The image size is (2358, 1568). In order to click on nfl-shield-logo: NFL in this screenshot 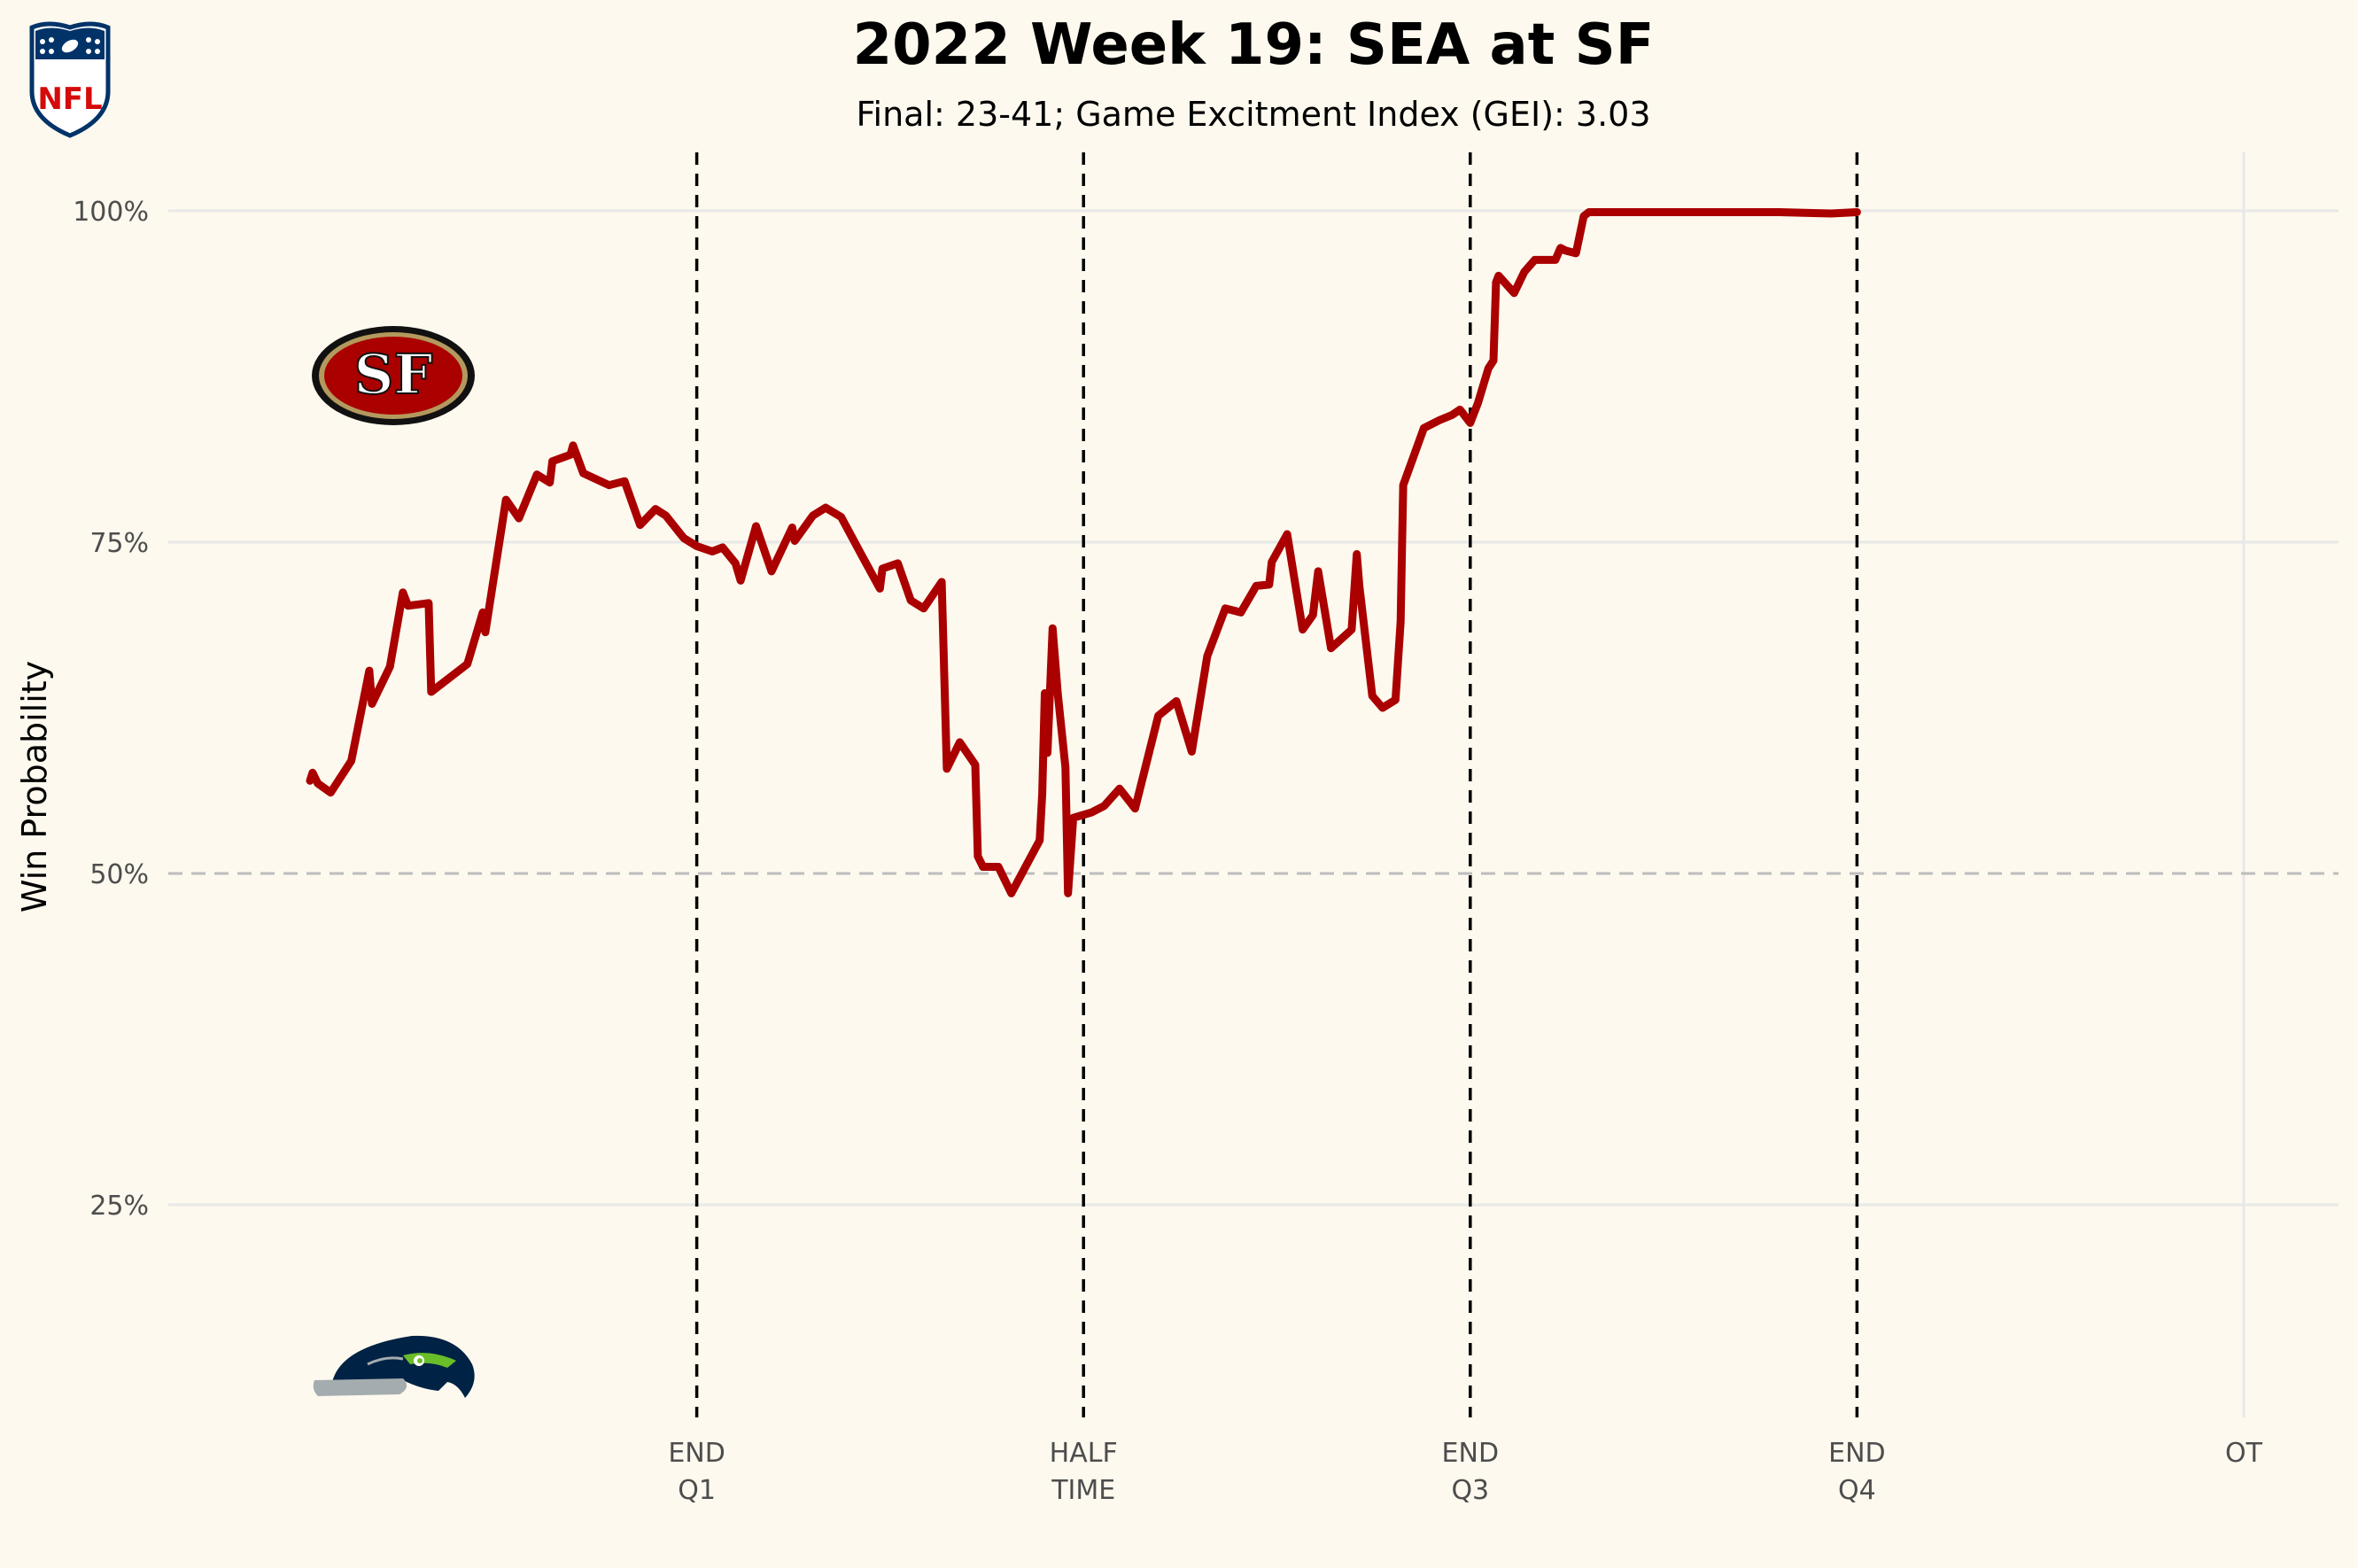, I will do `click(70, 79)`.